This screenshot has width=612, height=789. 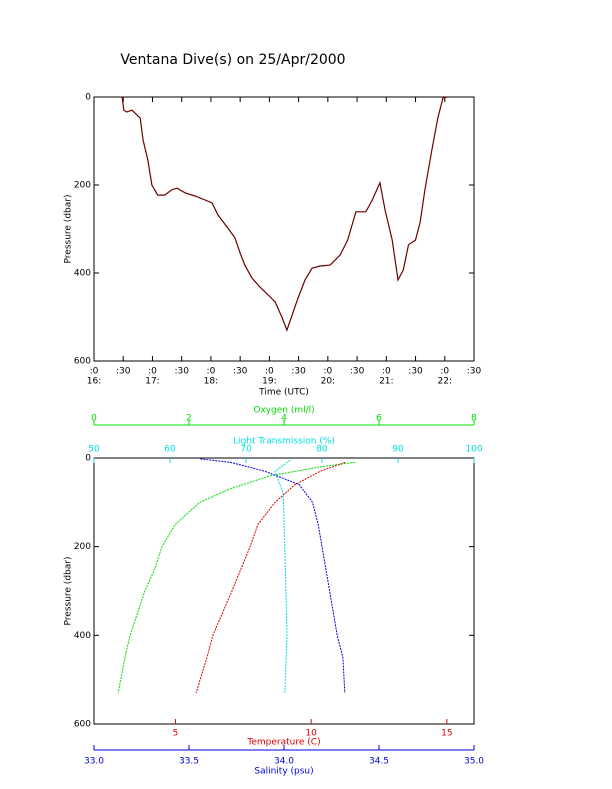 I want to click on x-hour-label: 16:, so click(x=94, y=382).